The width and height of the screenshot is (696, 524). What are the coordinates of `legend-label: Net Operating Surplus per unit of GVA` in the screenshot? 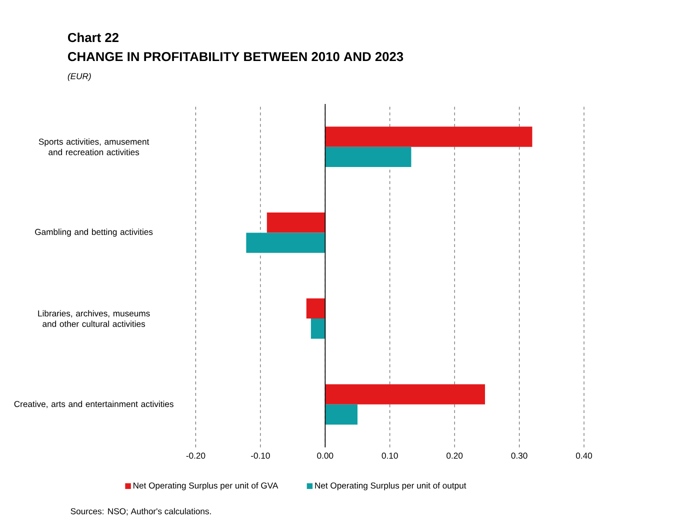 It's located at (206, 486).